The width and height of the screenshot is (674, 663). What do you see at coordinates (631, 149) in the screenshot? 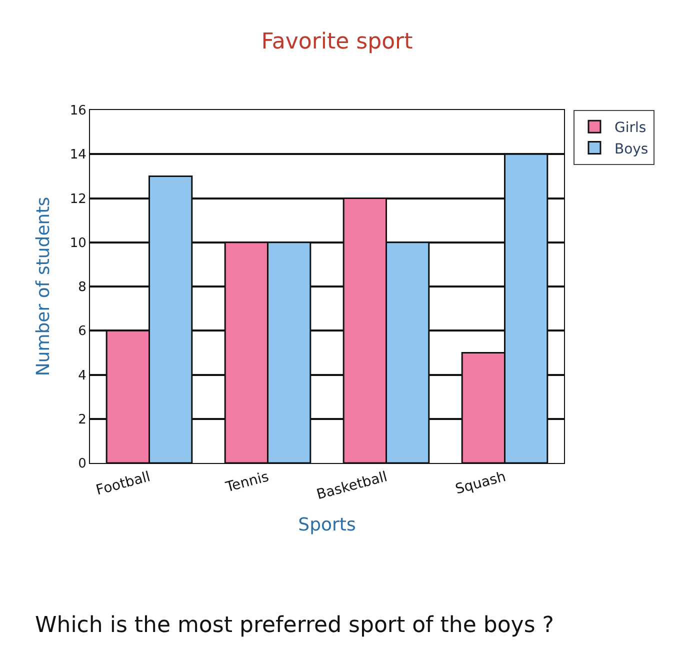
I see `legend-label: Boys` at bounding box center [631, 149].